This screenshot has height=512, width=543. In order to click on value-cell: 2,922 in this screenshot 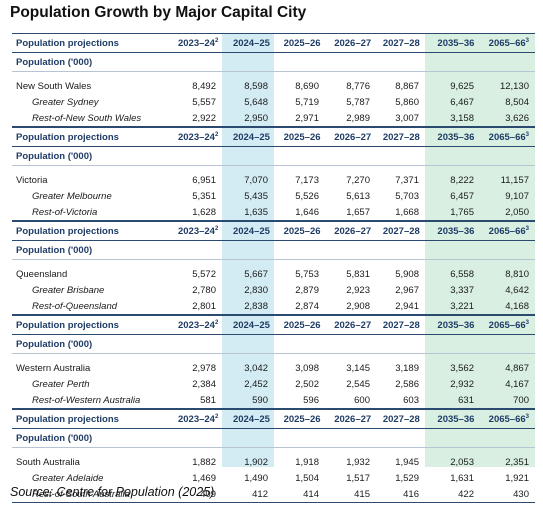, I will do `click(204, 118)`.